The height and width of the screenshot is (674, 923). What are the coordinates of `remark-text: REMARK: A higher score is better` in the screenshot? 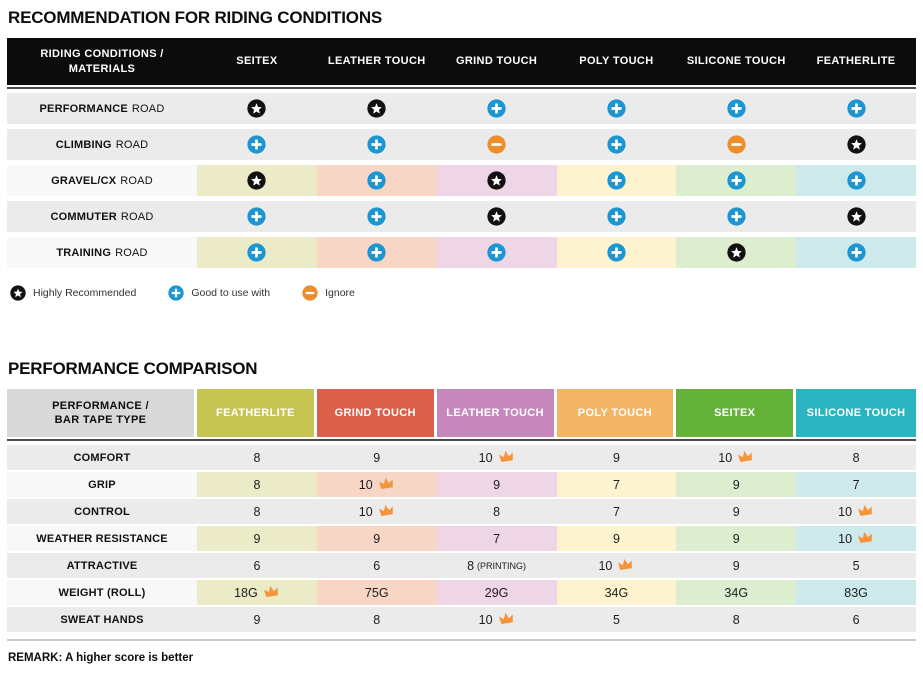 It's located at (101, 658).